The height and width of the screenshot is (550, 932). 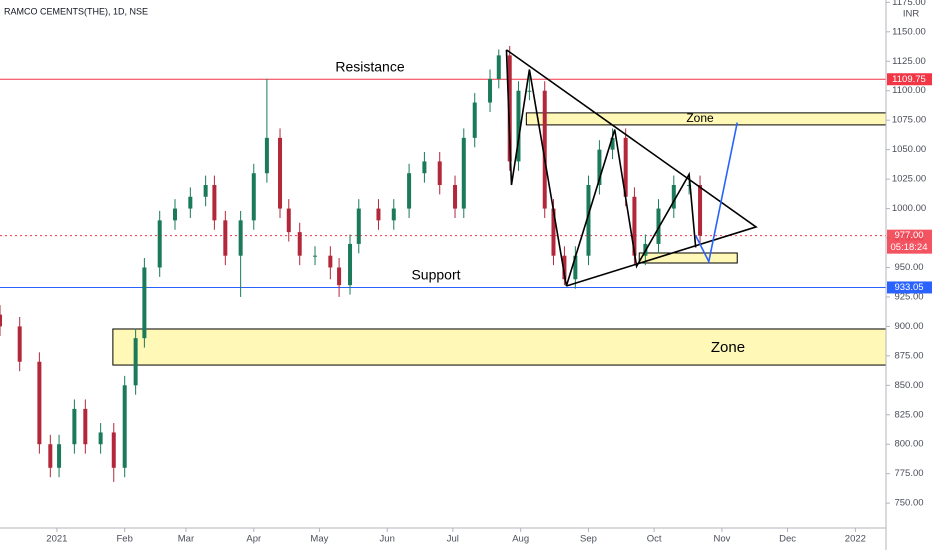 What do you see at coordinates (787, 539) in the screenshot?
I see `x-tick-label: Dec` at bounding box center [787, 539].